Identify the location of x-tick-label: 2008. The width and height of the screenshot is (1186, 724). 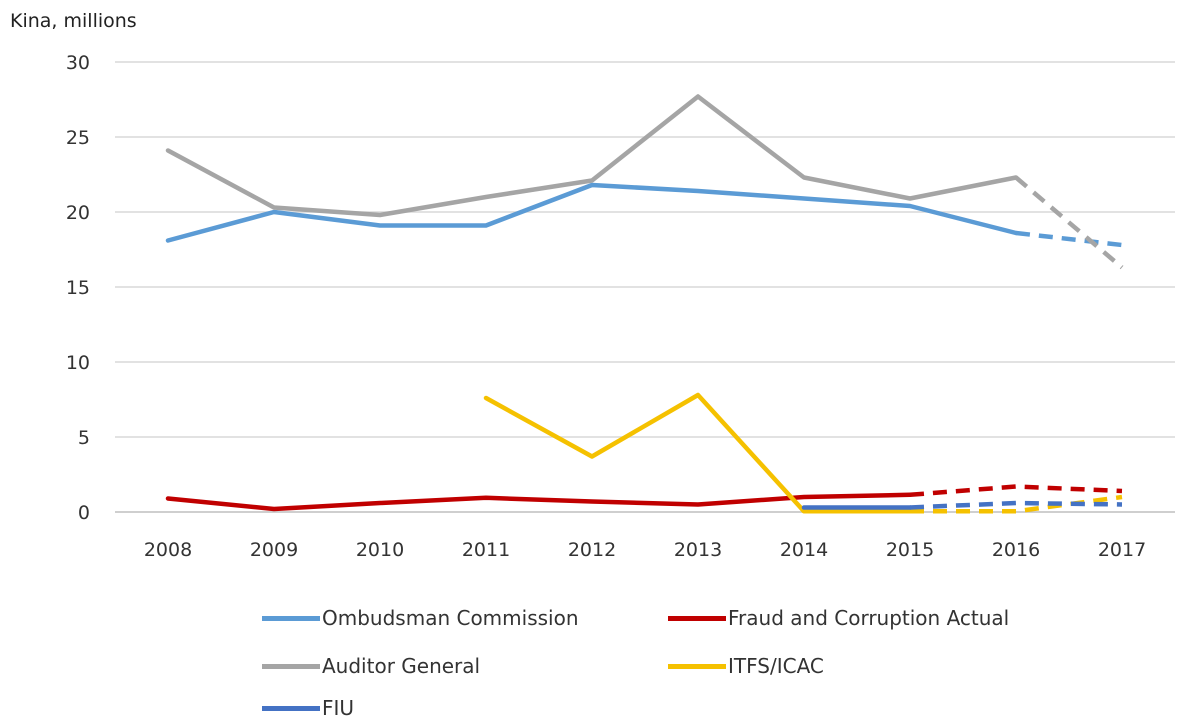
(168, 550).